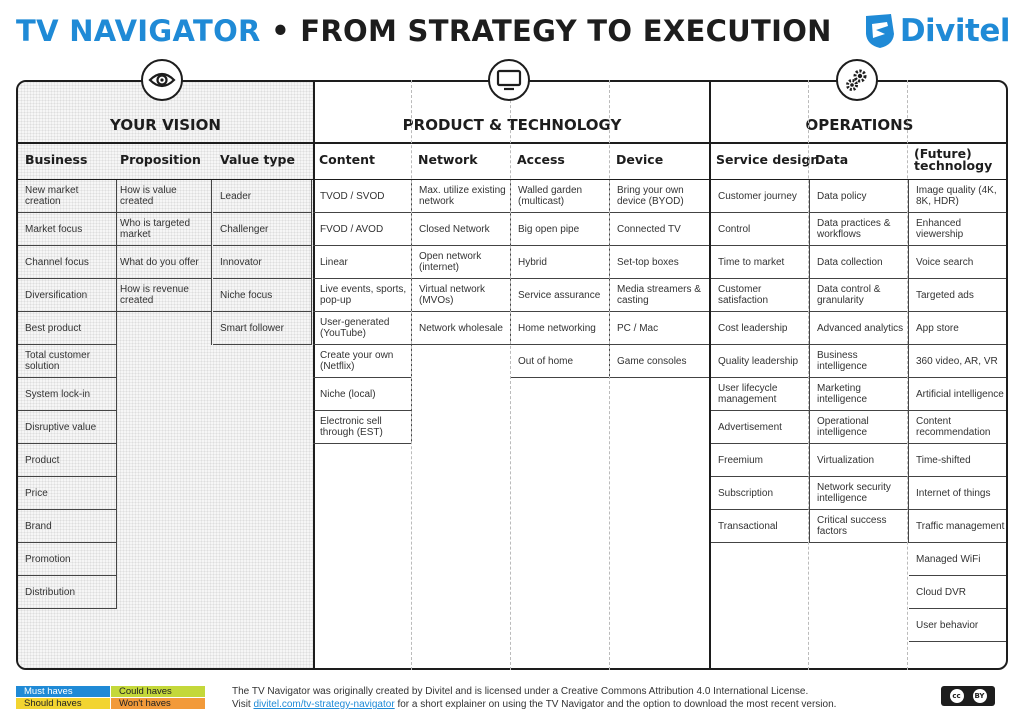  What do you see at coordinates (859, 196) in the screenshot?
I see `cell-data-1: Data policy` at bounding box center [859, 196].